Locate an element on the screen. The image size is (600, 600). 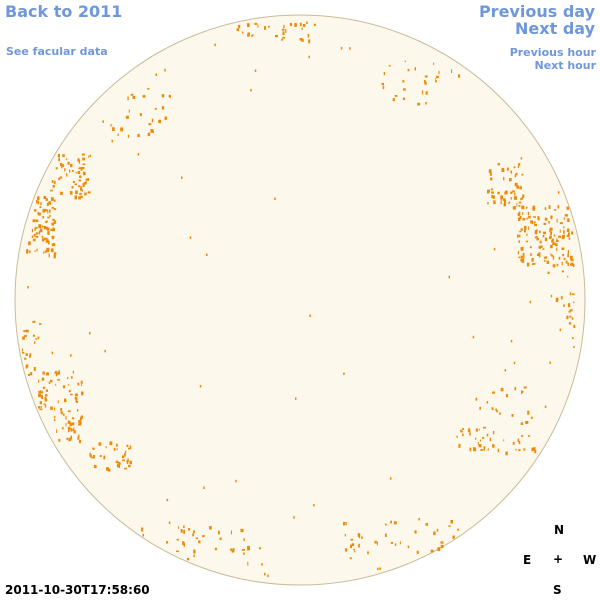
observation-timestamp: 2011-10-30T17:58:60 is located at coordinates (77, 590).